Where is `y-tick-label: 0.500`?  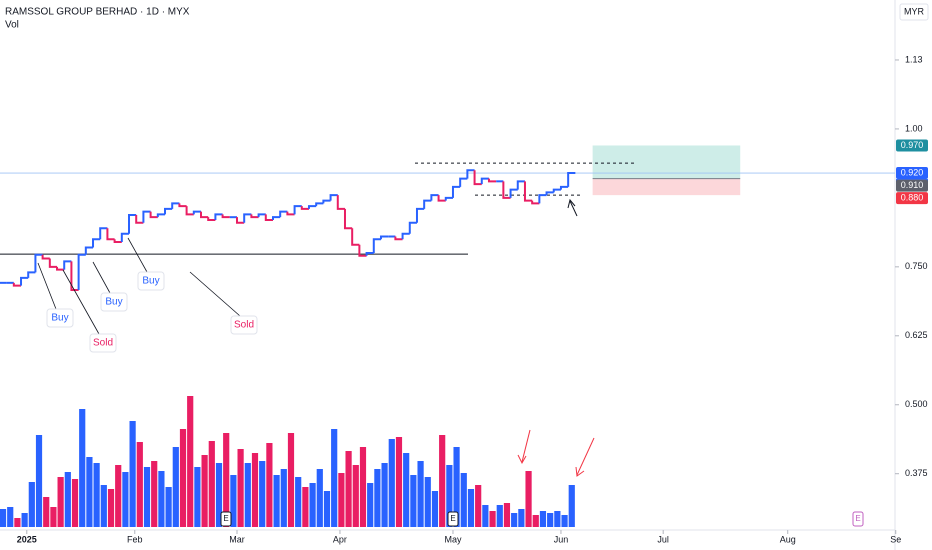
y-tick-label: 0.500 is located at coordinates (916, 404).